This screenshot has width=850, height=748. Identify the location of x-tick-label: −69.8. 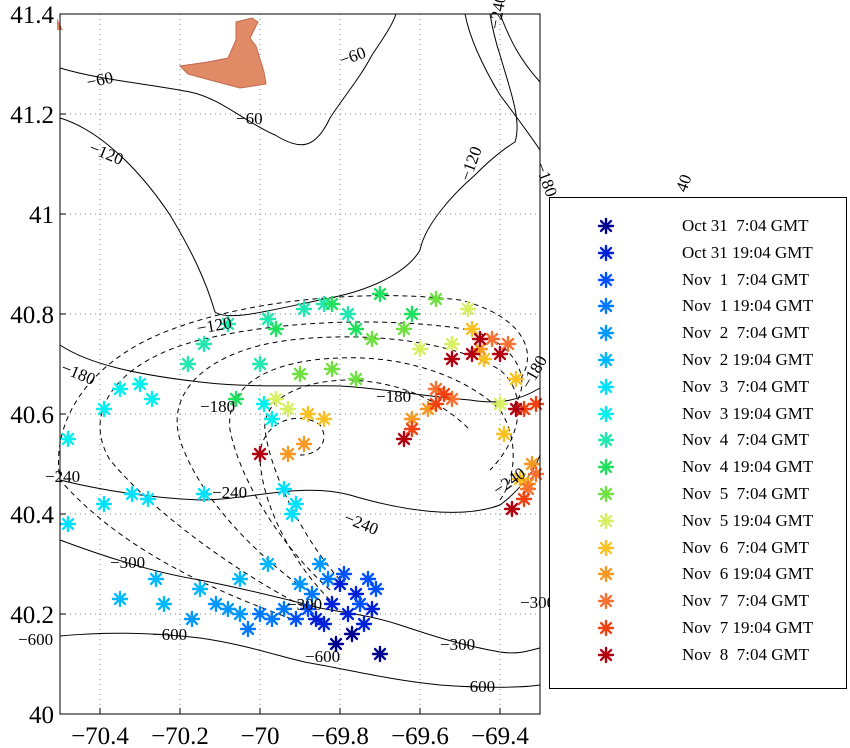
(340, 735).